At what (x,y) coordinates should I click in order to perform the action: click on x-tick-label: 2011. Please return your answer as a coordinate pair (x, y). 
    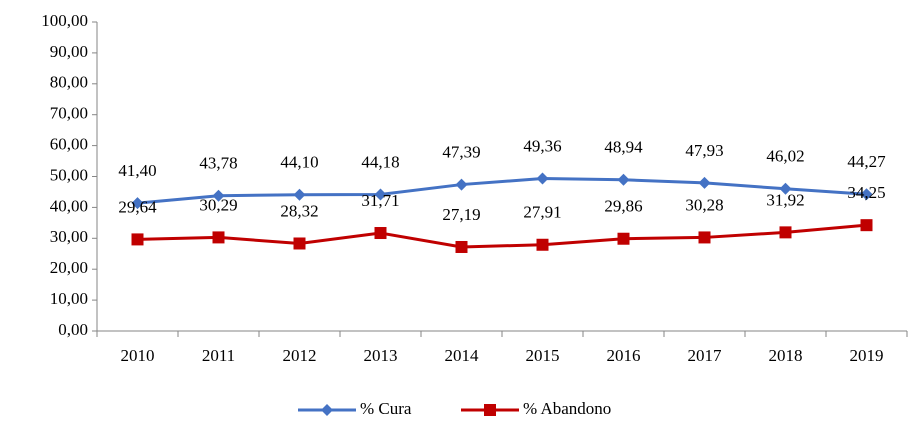
    Looking at the image, I should click on (218, 355).